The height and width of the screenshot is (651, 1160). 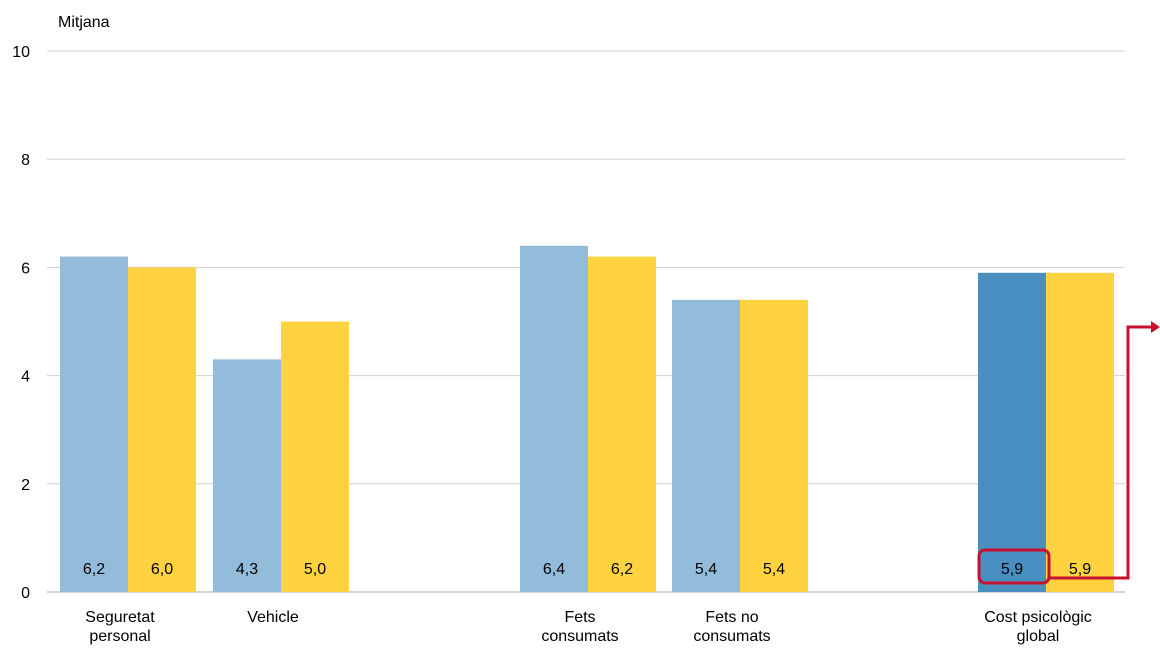 What do you see at coordinates (247, 569) in the screenshot?
I see `data-label-1-0: 4,3` at bounding box center [247, 569].